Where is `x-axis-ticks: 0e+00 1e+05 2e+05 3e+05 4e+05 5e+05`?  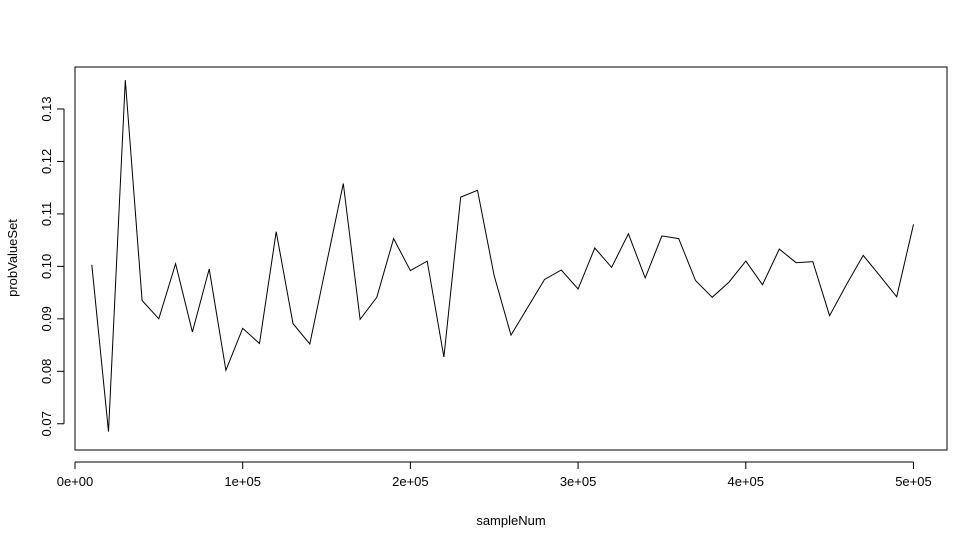 x-axis-ticks: 0e+00 1e+05 2e+05 3e+05 4e+05 5e+05 is located at coordinates (494, 475).